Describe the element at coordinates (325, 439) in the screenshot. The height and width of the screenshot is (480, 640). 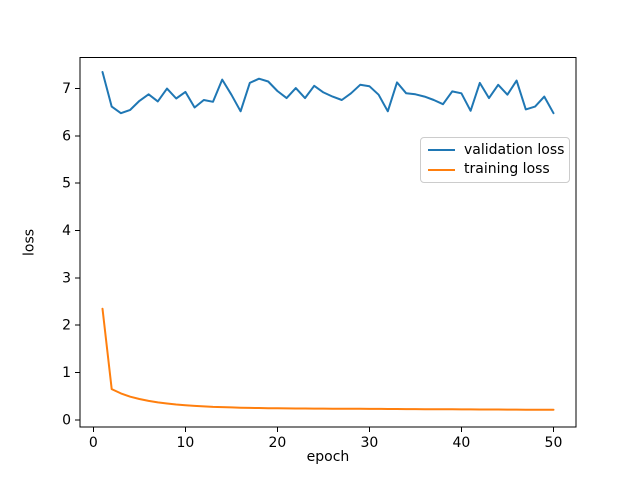
I see `x-axis-ticks: 0 10 20 30 40 50` at that location.